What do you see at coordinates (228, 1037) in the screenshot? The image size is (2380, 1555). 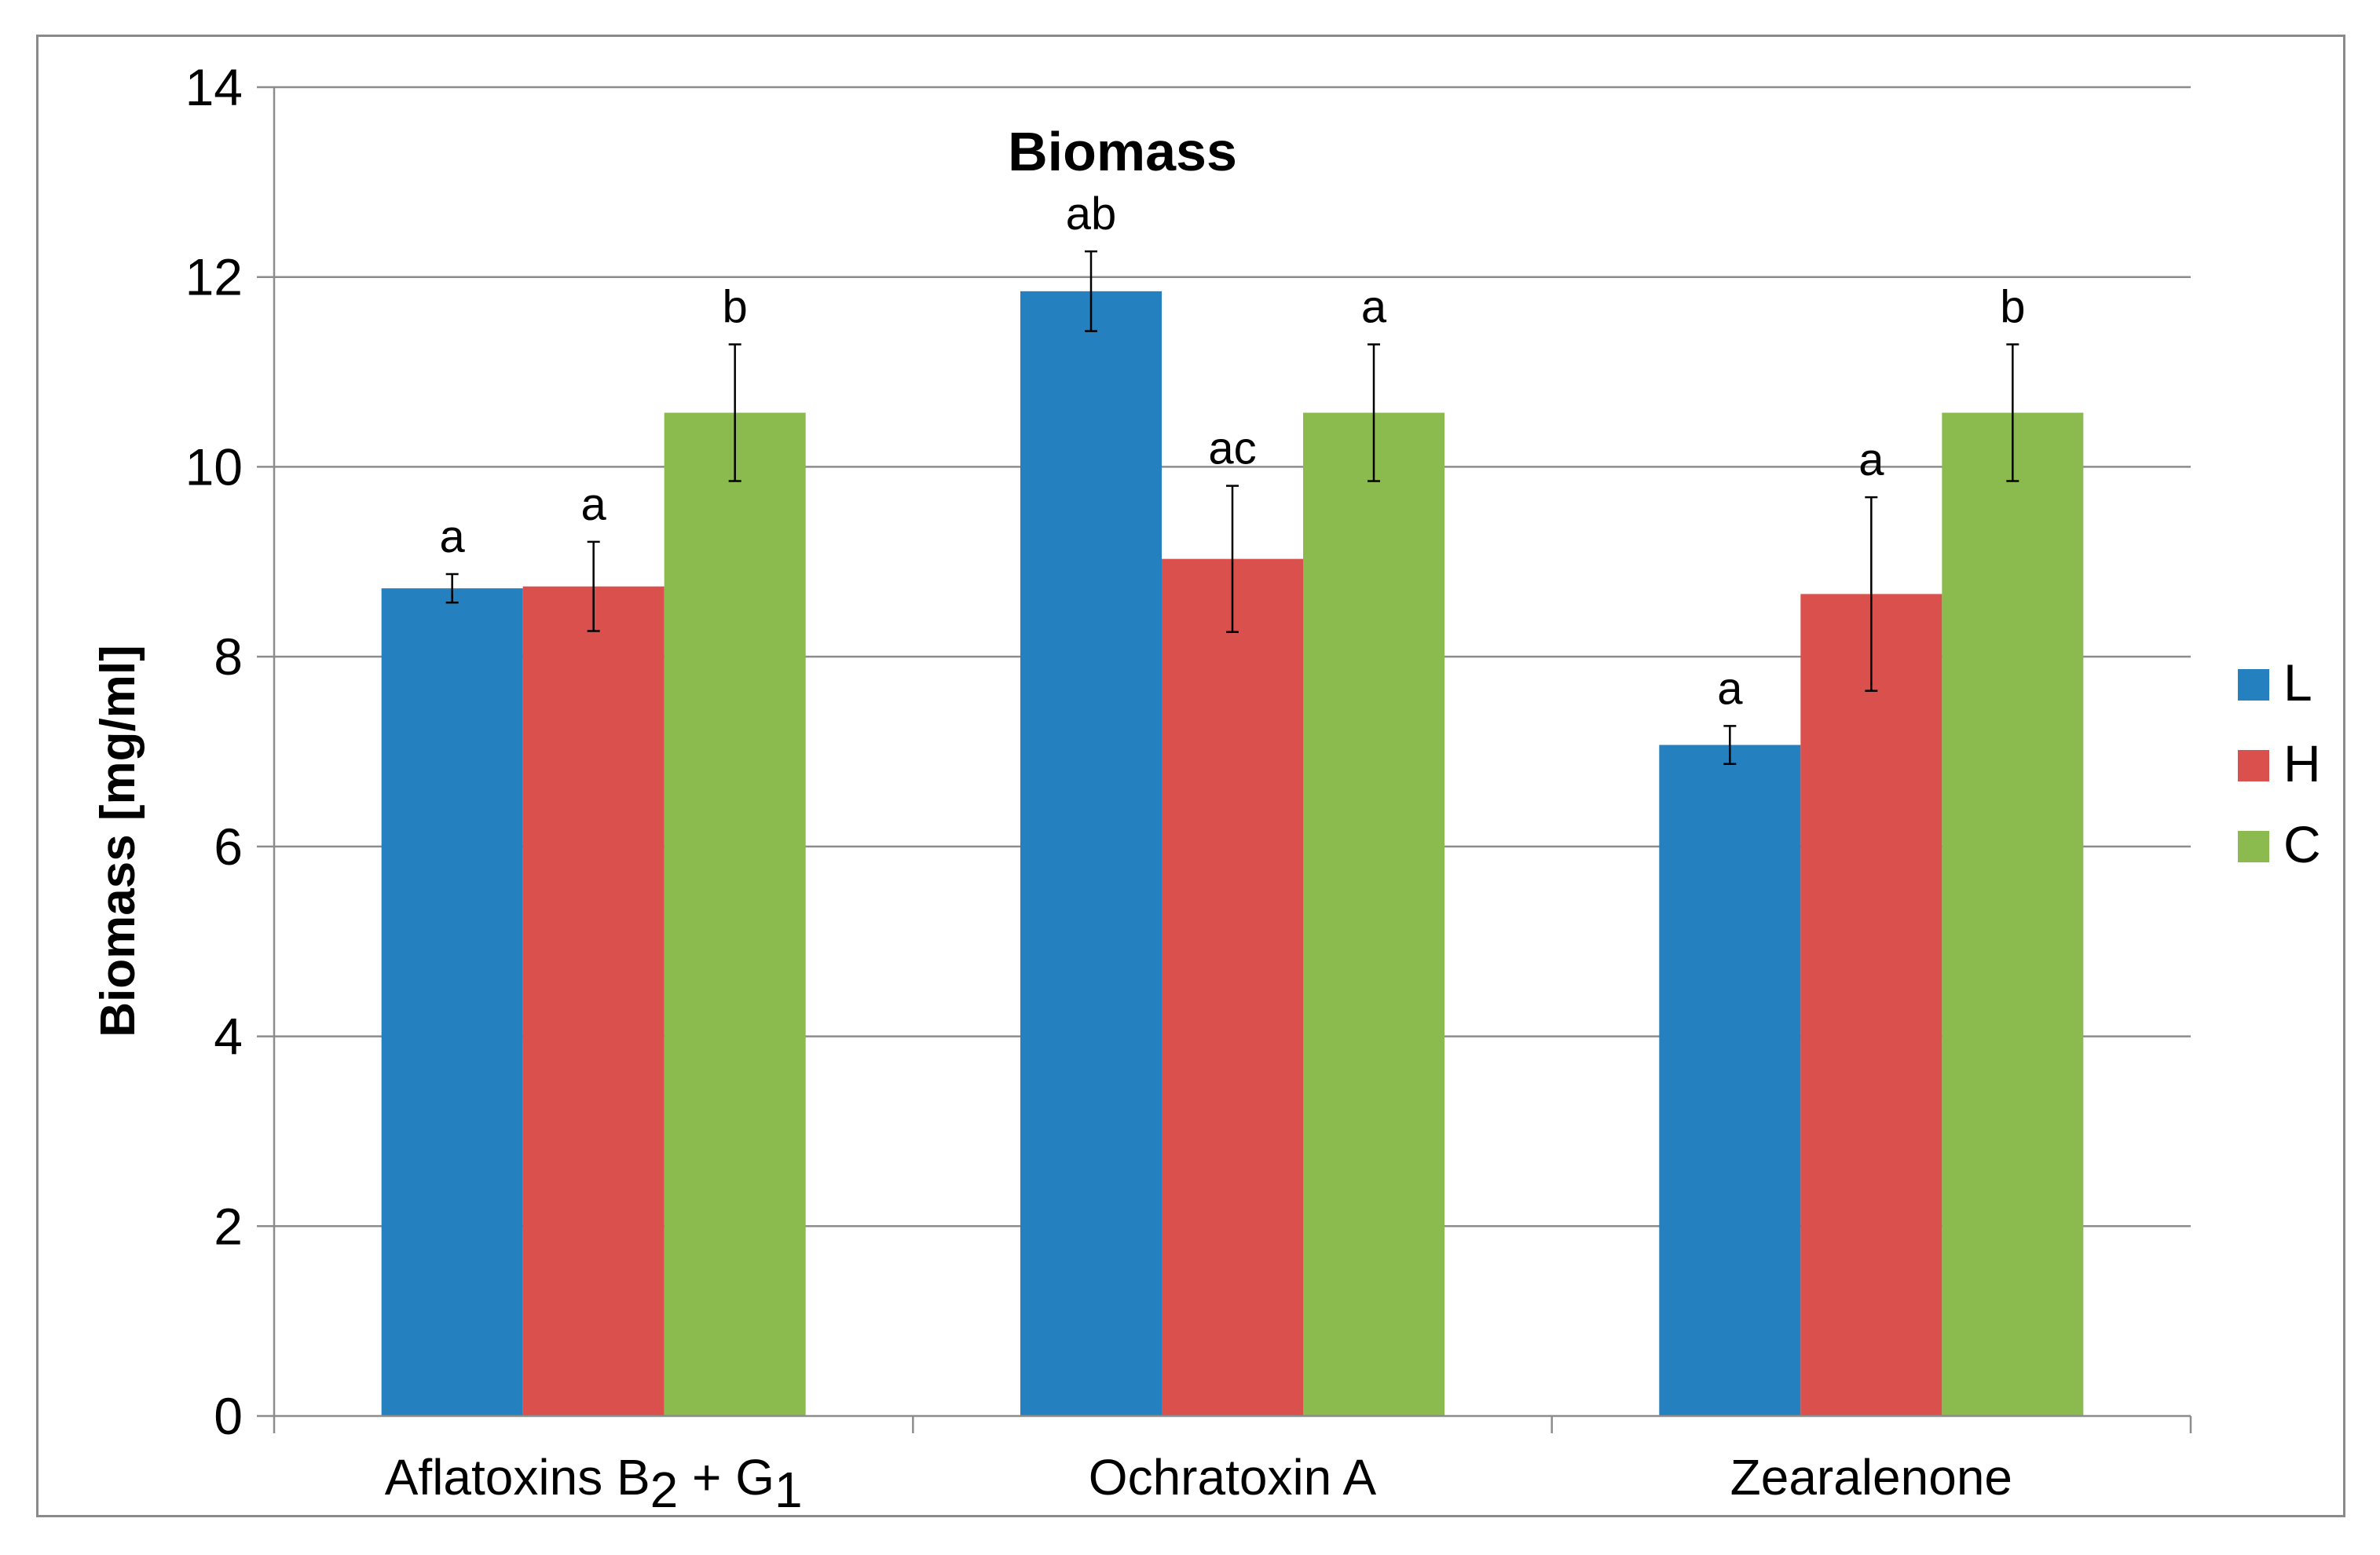 I see `y-tick-label: 4` at bounding box center [228, 1037].